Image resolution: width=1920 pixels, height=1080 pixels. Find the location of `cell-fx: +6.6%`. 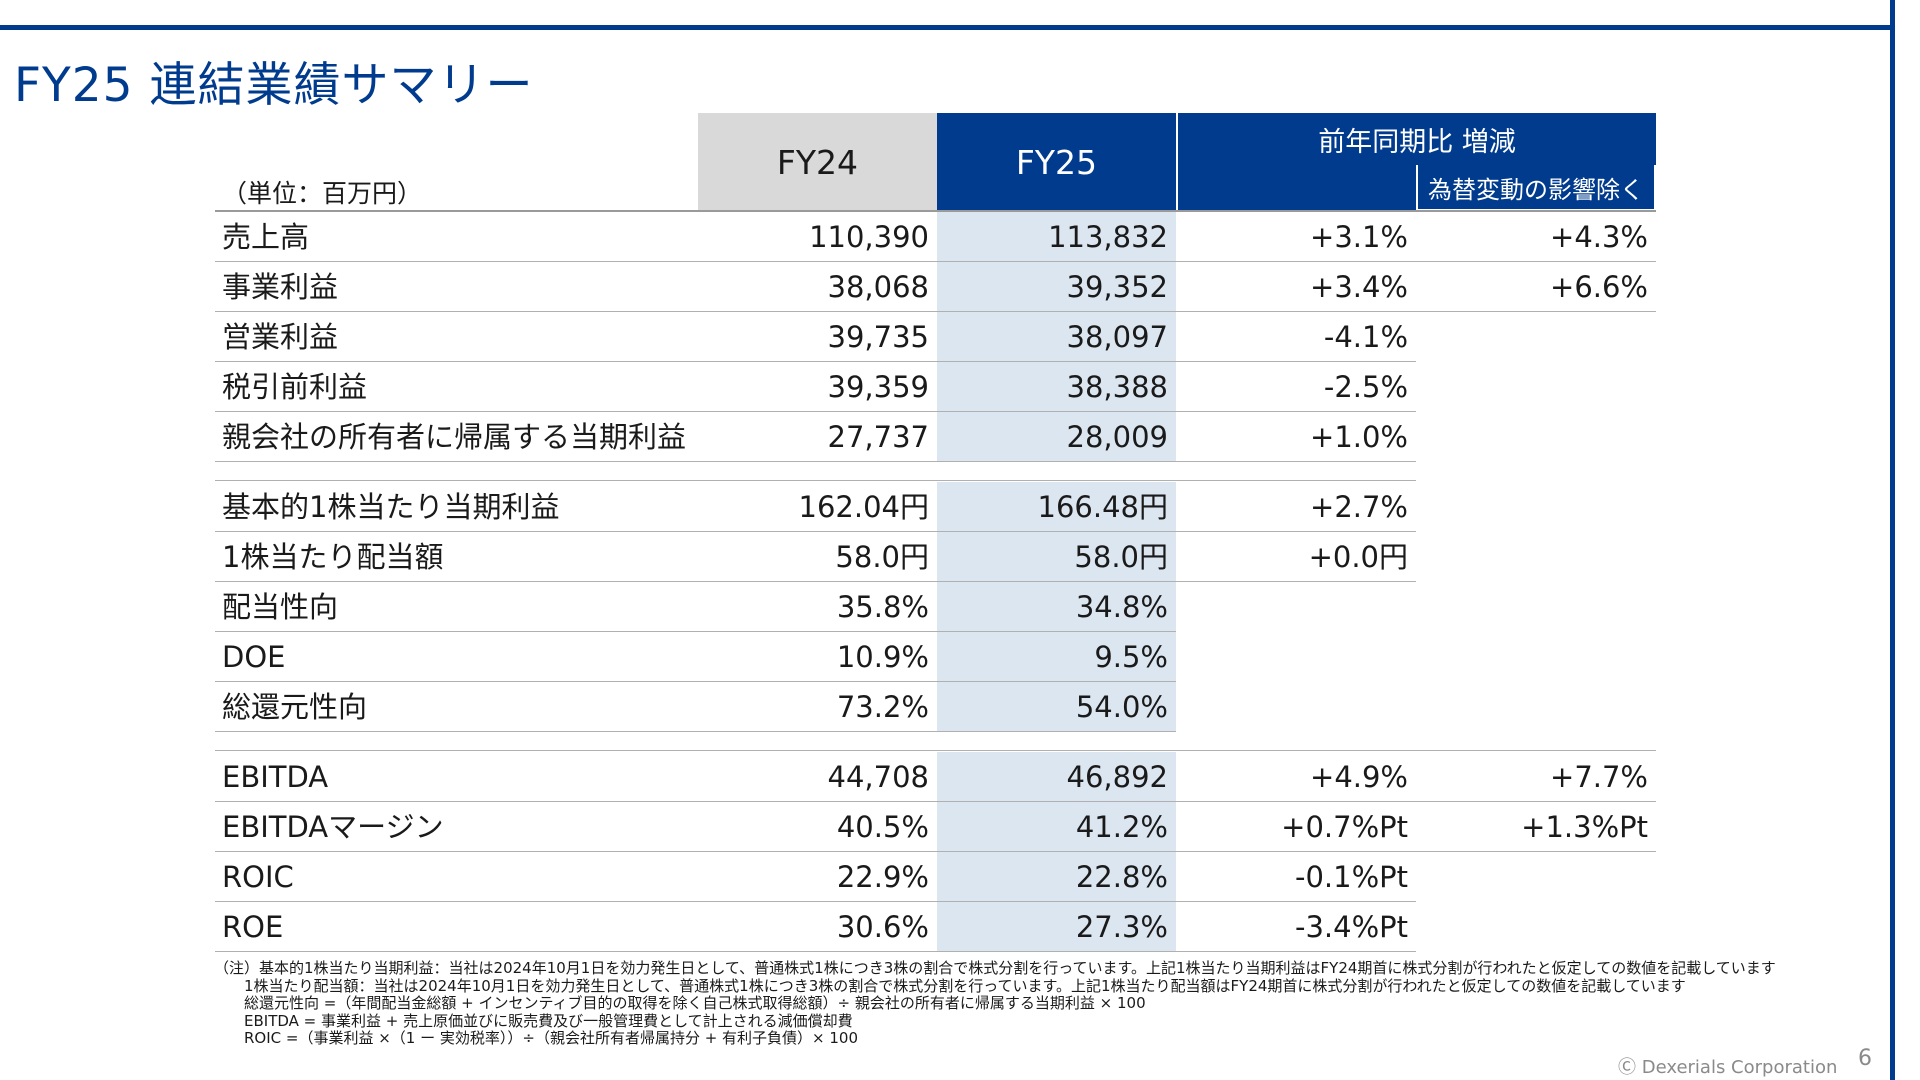

cell-fx: +6.6% is located at coordinates (1599, 287).